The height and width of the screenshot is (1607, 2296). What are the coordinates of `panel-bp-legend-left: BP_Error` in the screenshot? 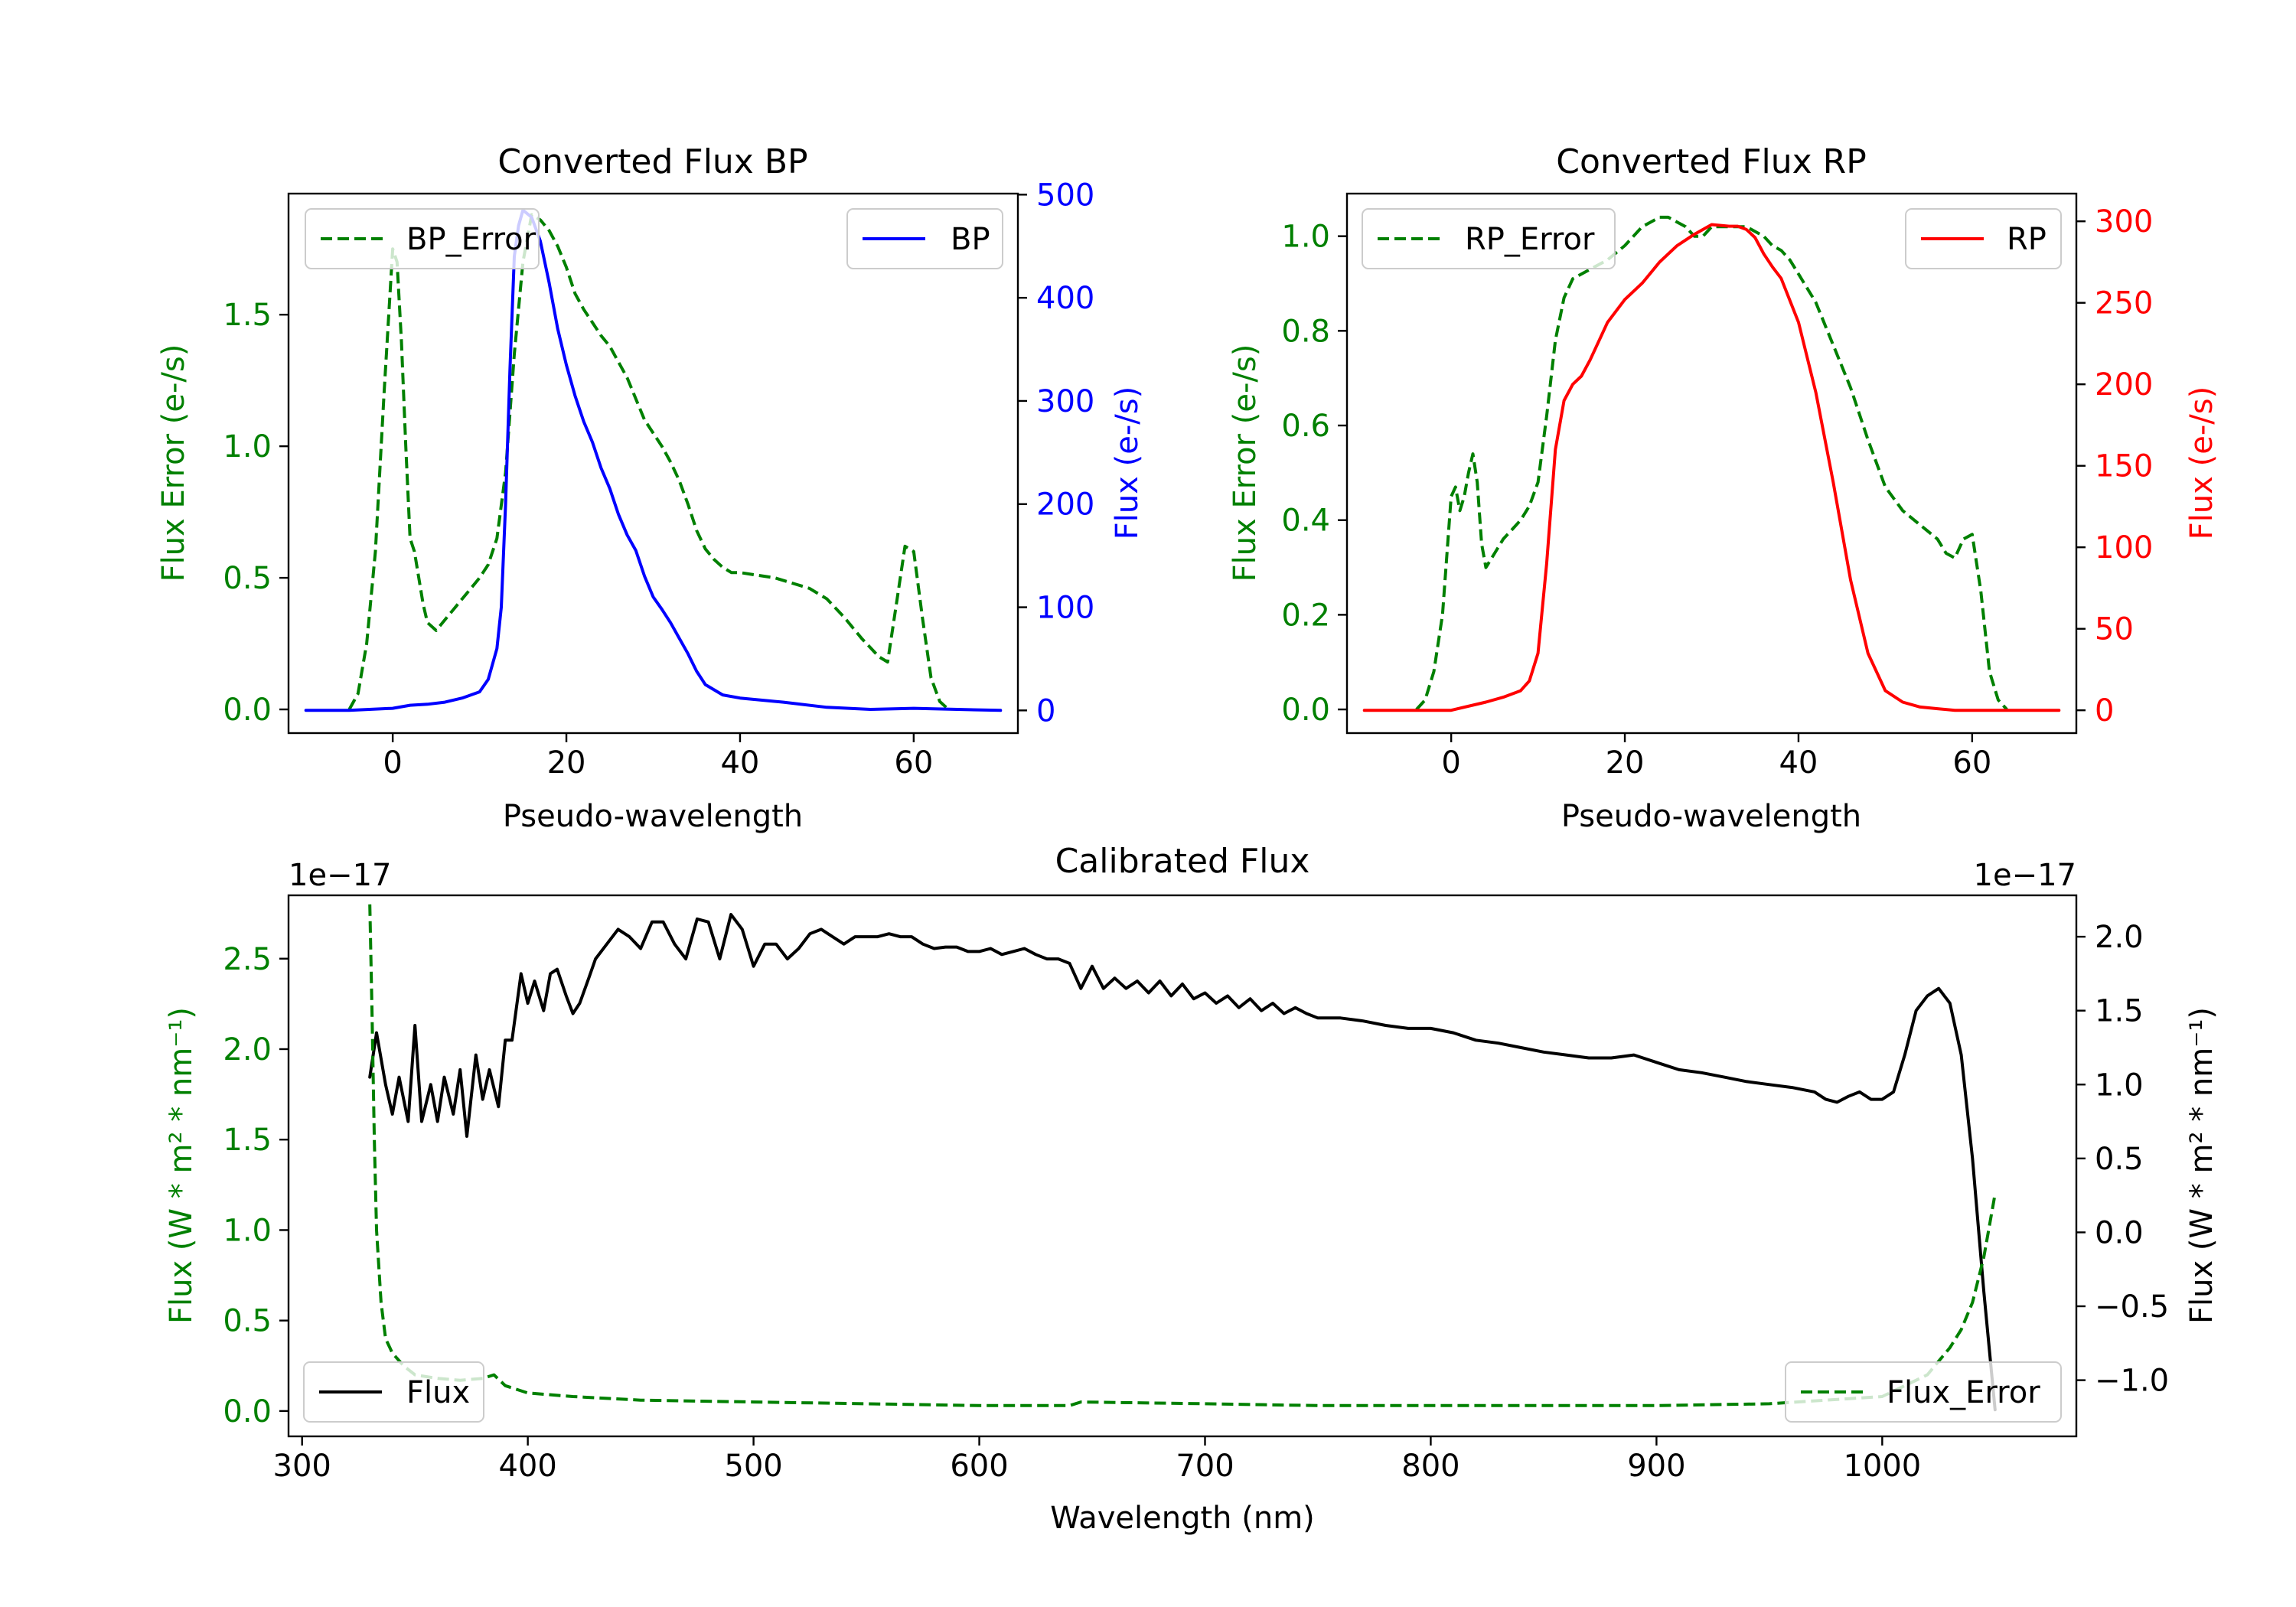 It's located at (422, 239).